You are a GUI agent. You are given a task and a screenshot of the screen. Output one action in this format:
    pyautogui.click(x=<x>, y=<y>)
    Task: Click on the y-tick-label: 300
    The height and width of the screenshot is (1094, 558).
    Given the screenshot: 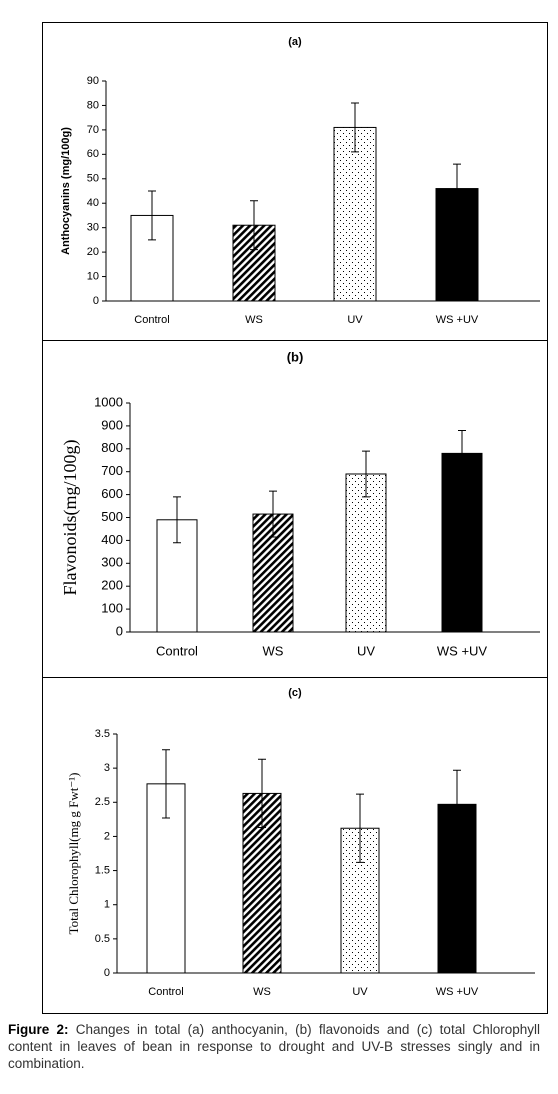 What is the action you would take?
    pyautogui.click(x=112, y=562)
    